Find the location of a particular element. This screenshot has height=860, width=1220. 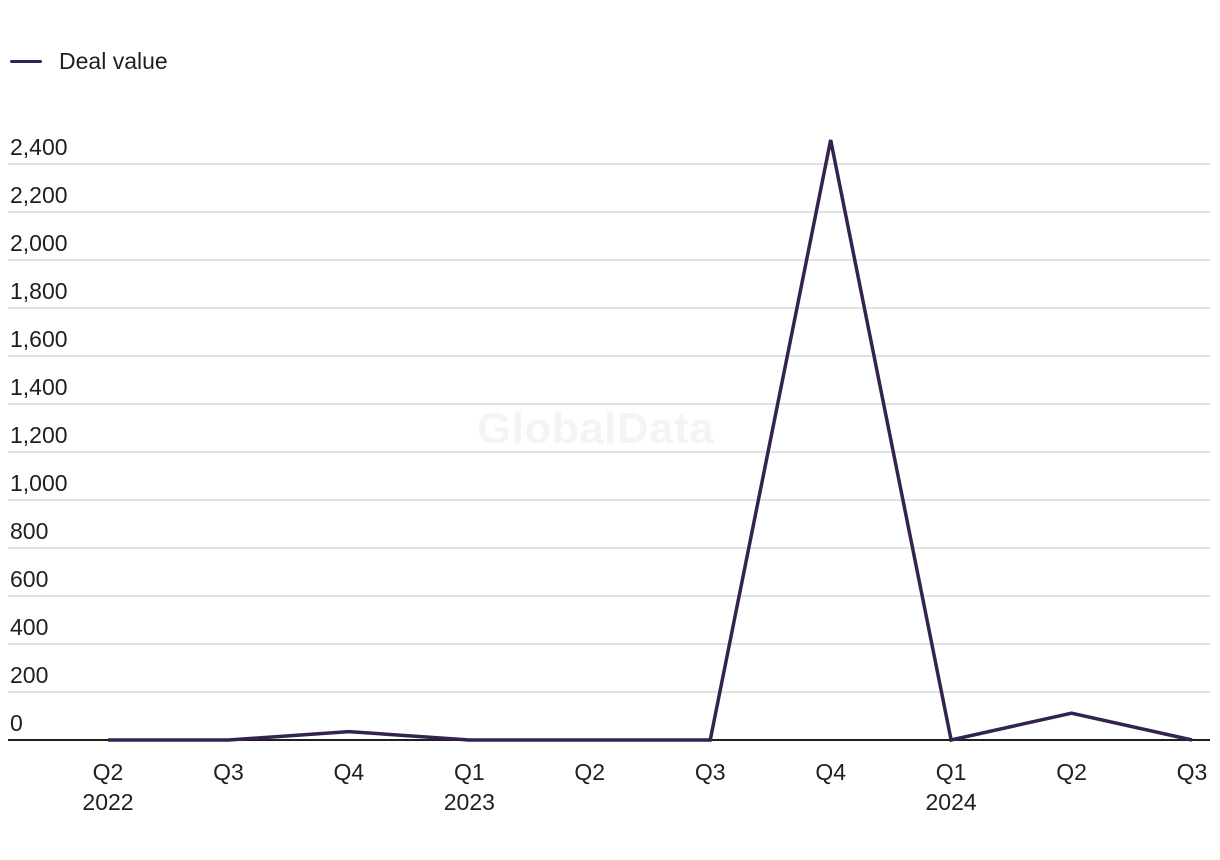

y-tick-label: 200 is located at coordinates (29, 675).